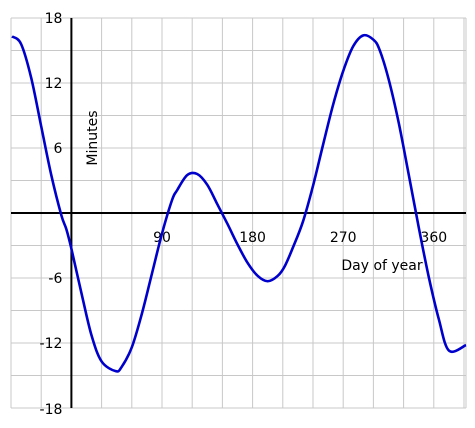 The width and height of the screenshot is (475, 428). What do you see at coordinates (93, 137) in the screenshot?
I see `y-axis-label: Minutes` at bounding box center [93, 137].